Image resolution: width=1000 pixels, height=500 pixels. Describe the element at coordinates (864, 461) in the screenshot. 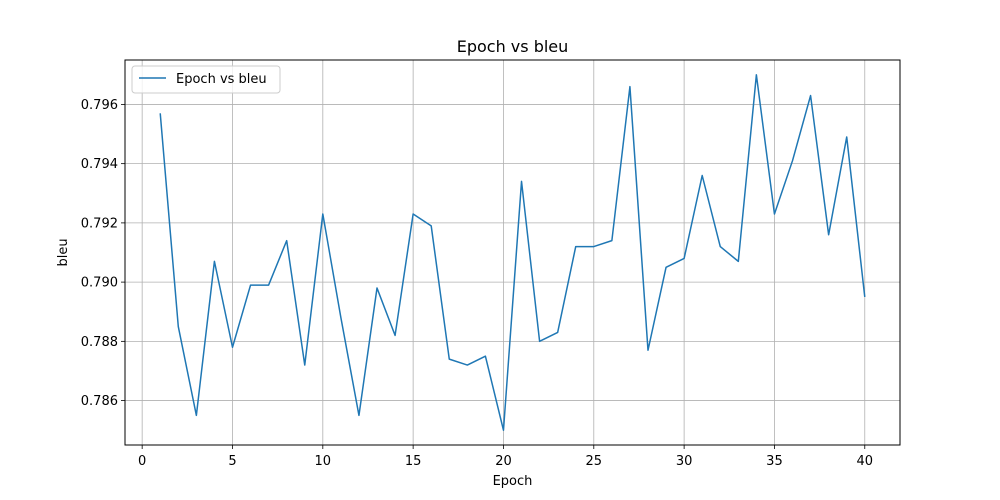

I see `x-tick-label: 40` at that location.